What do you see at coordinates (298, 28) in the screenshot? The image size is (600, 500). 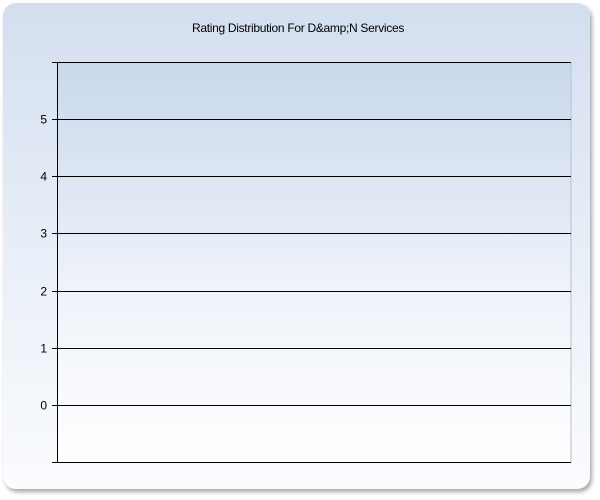 I see `chart-title: Rating Distribution For D&amp;N Services` at bounding box center [298, 28].